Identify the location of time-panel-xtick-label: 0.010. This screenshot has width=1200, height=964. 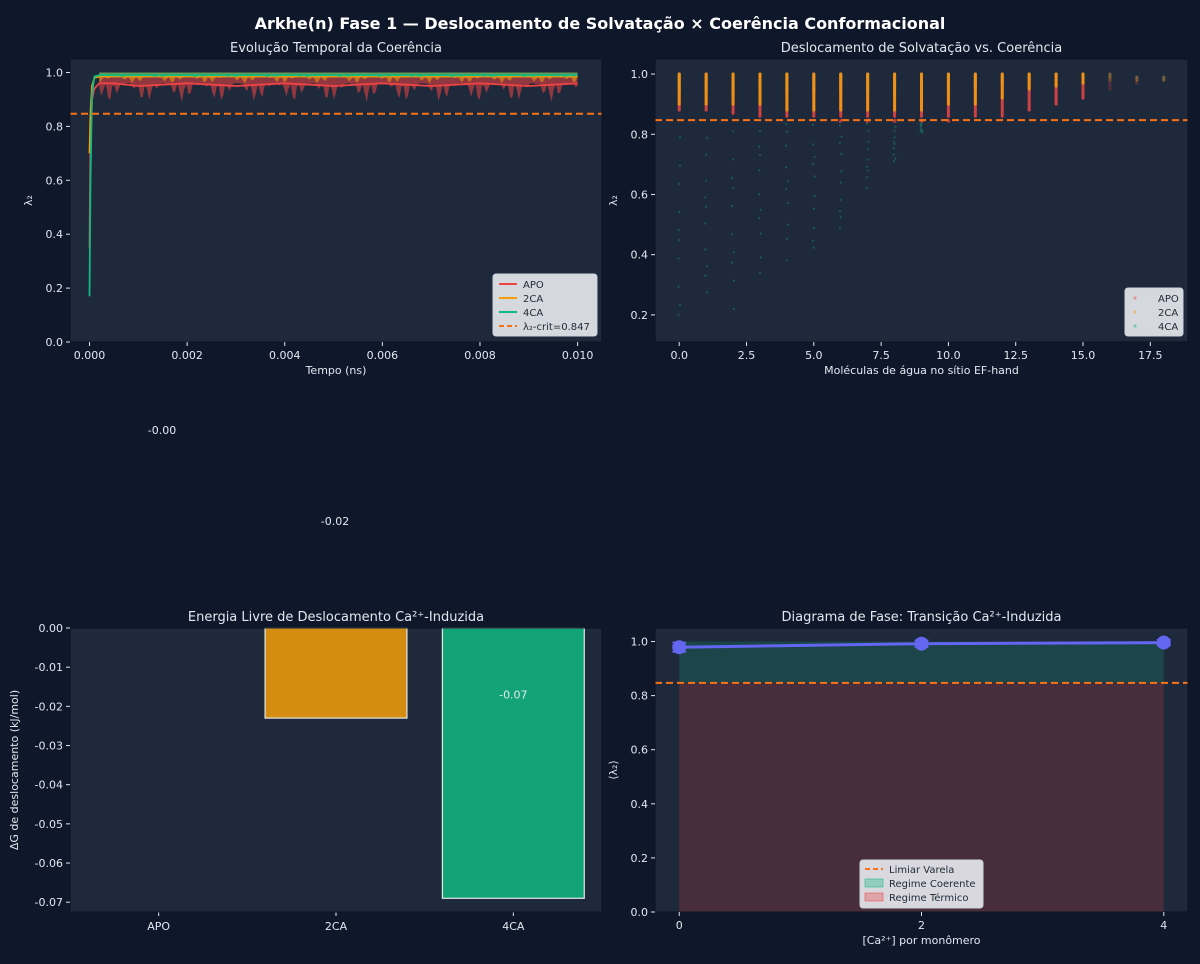
(578, 355).